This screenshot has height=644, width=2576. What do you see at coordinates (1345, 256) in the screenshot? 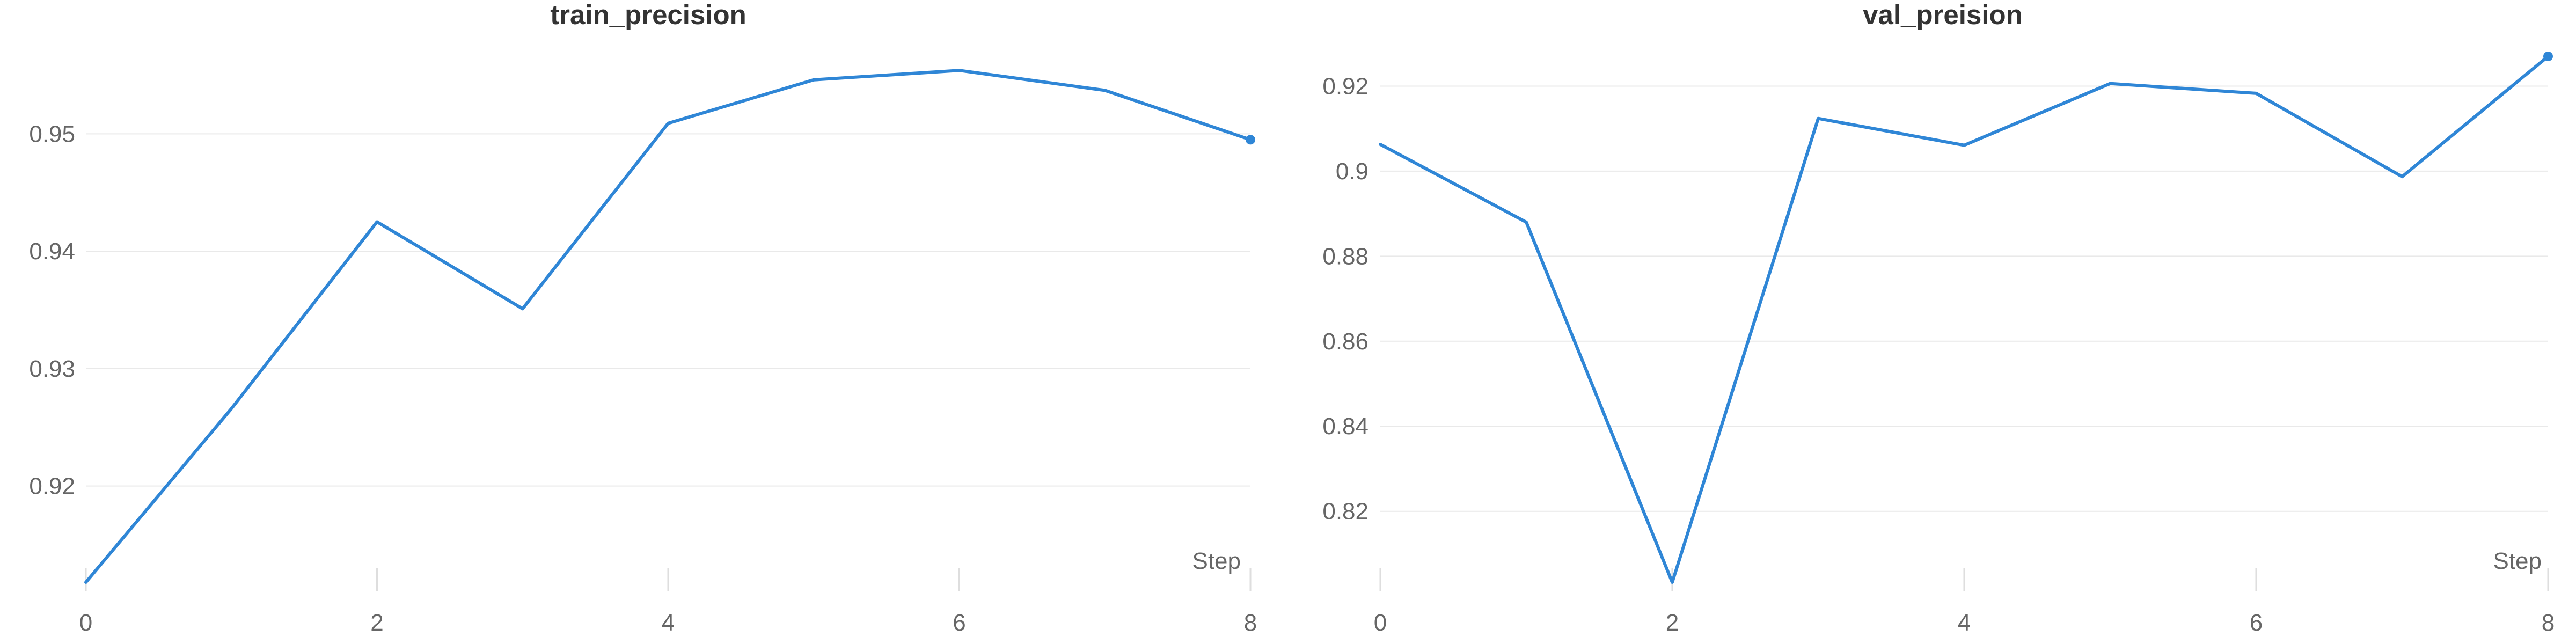
I see `y-tick-label: 0.88` at bounding box center [1345, 256].